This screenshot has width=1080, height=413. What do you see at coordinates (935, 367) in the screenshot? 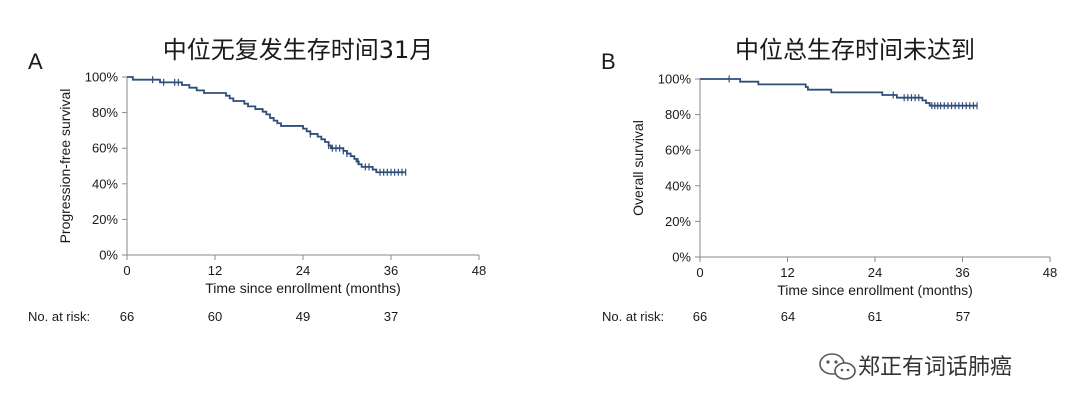
I see `watermark-text: 郑正有词话肺癌` at bounding box center [935, 367].